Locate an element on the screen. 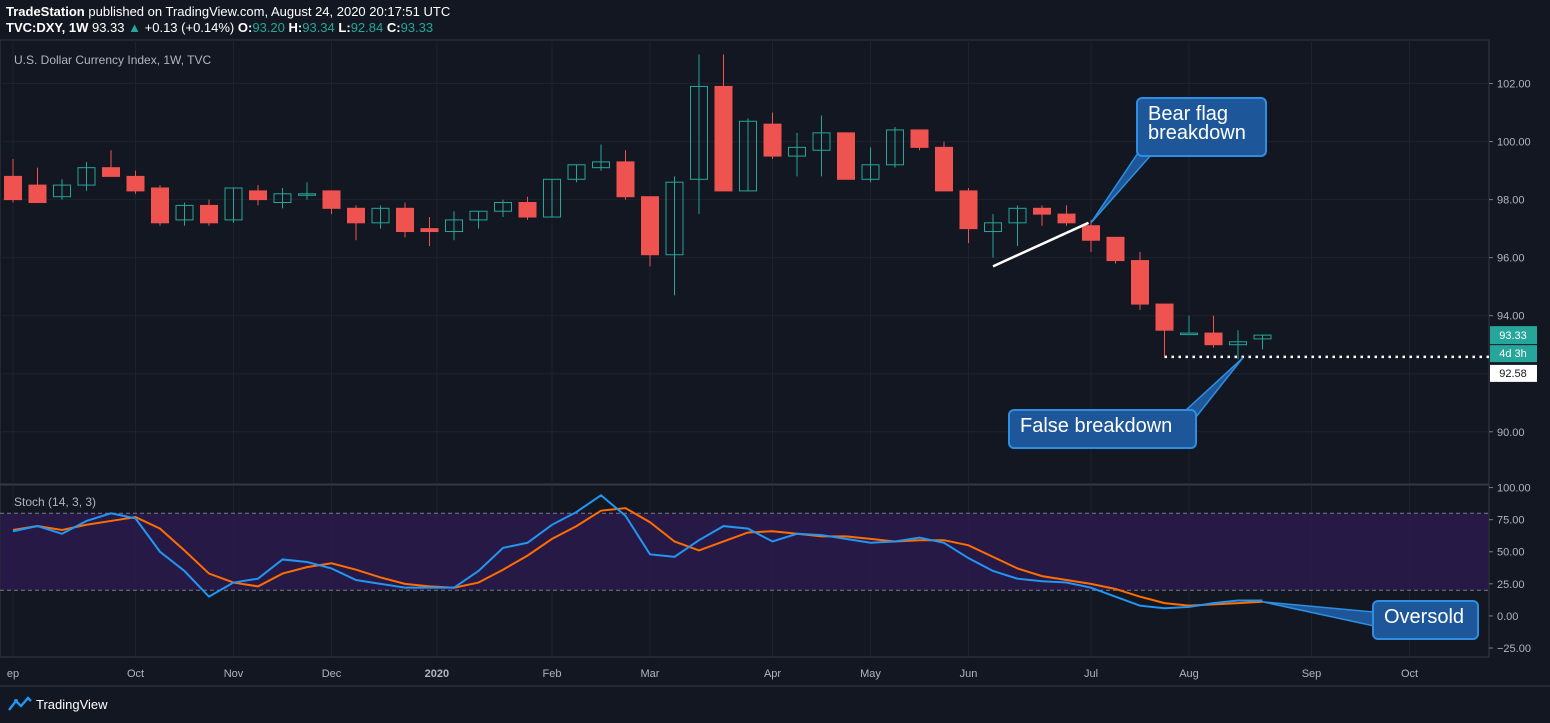  footer-brand: TradingView is located at coordinates (58, 704).